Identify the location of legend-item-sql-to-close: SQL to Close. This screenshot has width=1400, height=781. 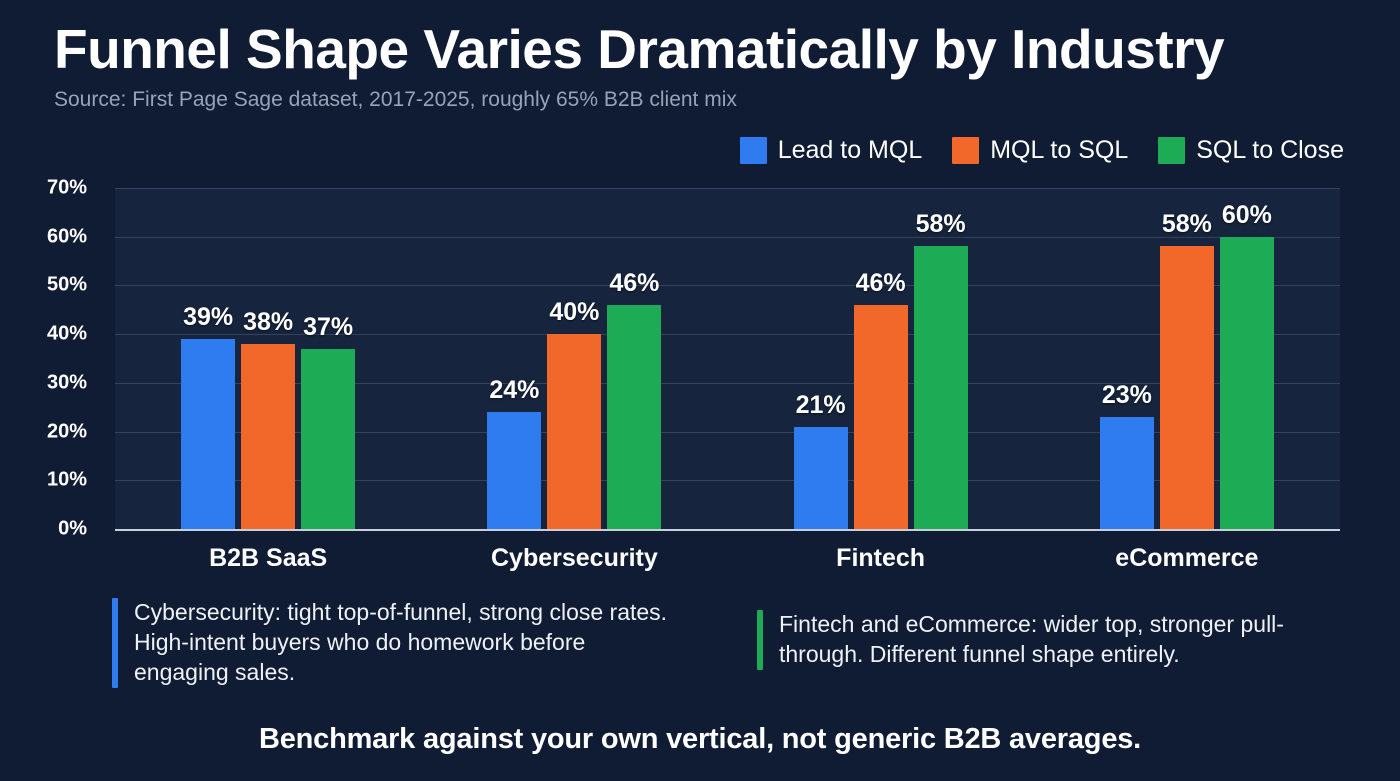
(1251, 150).